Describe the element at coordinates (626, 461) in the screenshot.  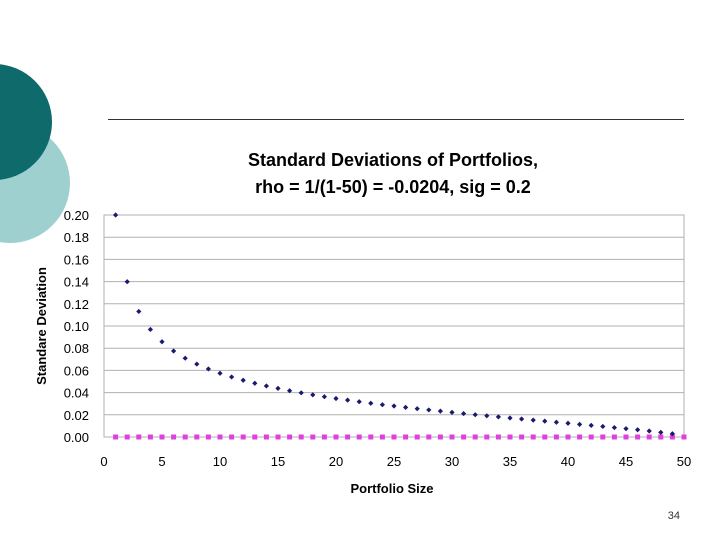
I see `x-tick-label: 45` at that location.